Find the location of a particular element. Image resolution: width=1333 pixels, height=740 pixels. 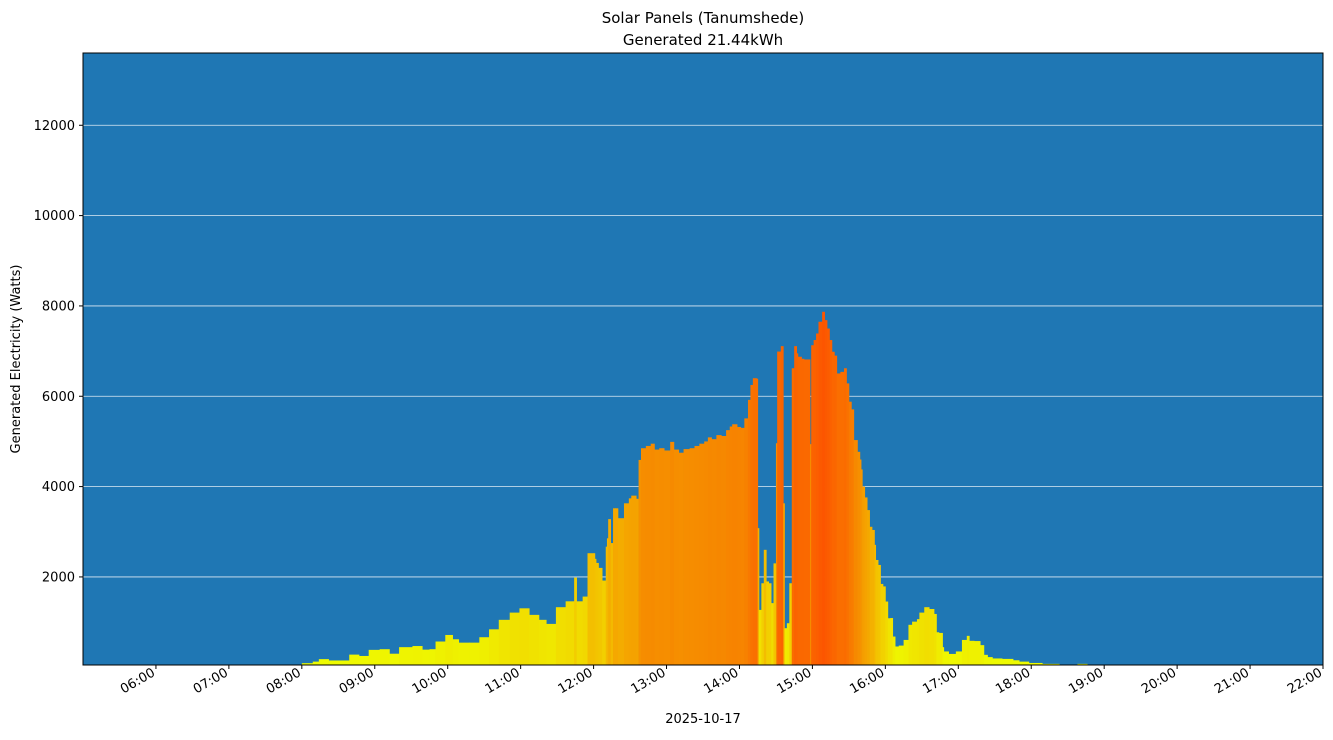

x-tick-label: 20:00 is located at coordinates (1159, 681).